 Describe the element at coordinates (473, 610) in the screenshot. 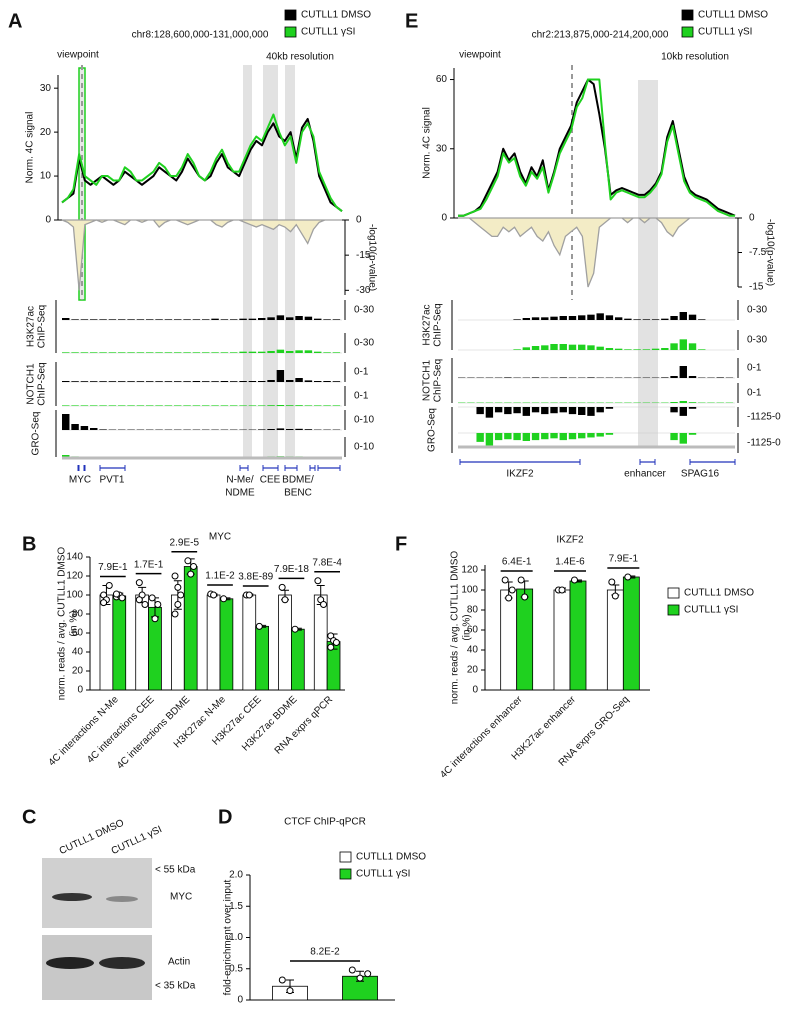

I see `y-tick-label: 80` at that location.